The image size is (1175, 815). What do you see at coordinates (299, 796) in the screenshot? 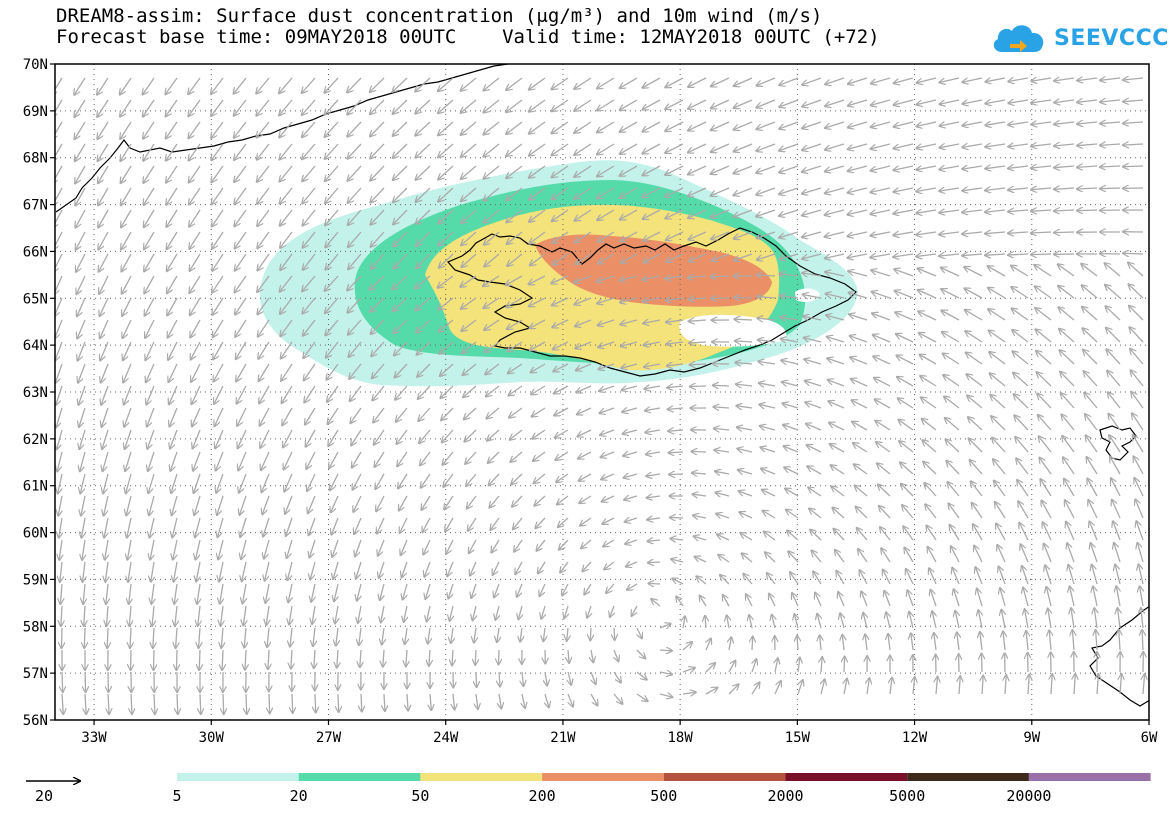
I see `legend-label: 20` at bounding box center [299, 796].